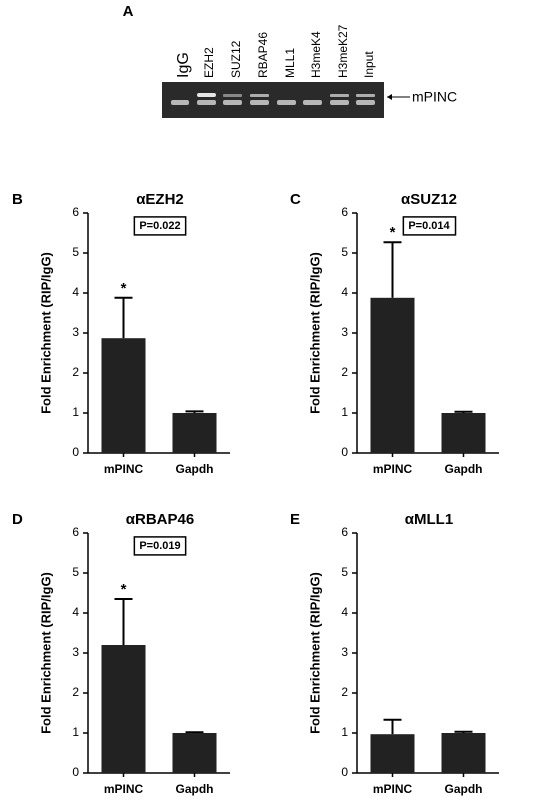 The image size is (539, 800). What do you see at coordinates (295, 199) in the screenshot?
I see `panel-label: C` at bounding box center [295, 199].